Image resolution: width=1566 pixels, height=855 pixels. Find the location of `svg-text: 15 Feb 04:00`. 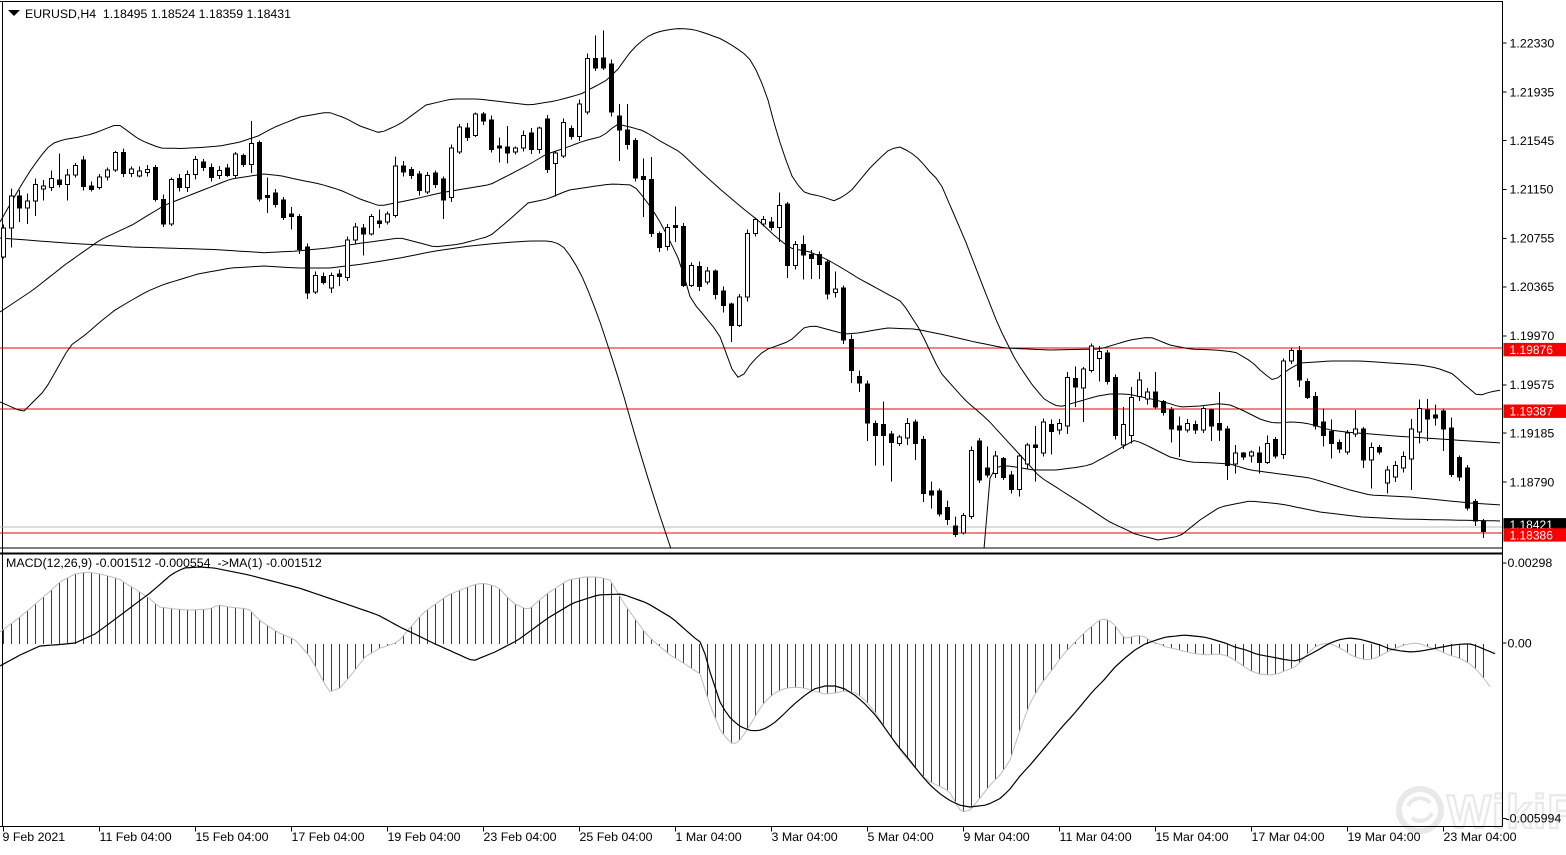

svg-text: 15 Feb 04:00 is located at coordinates (232, 837).